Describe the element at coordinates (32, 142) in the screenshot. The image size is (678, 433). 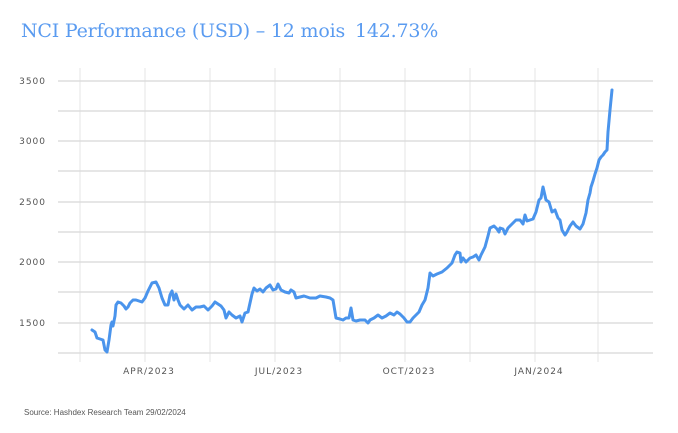
I see `y-tick-label: 3000` at that location.